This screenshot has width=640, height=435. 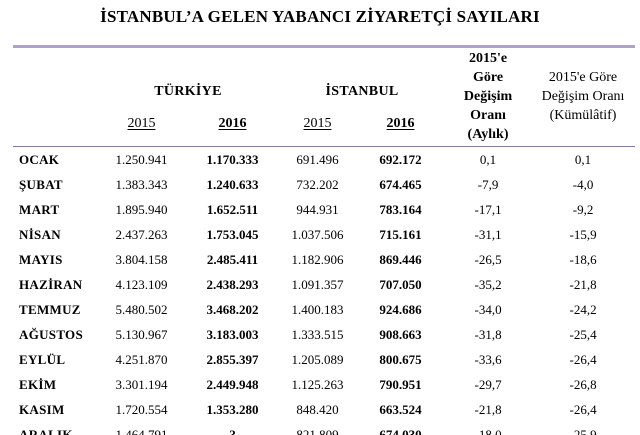 What do you see at coordinates (400, 409) in the screenshot?
I see `value-istanbul-2016: 663.524` at bounding box center [400, 409].